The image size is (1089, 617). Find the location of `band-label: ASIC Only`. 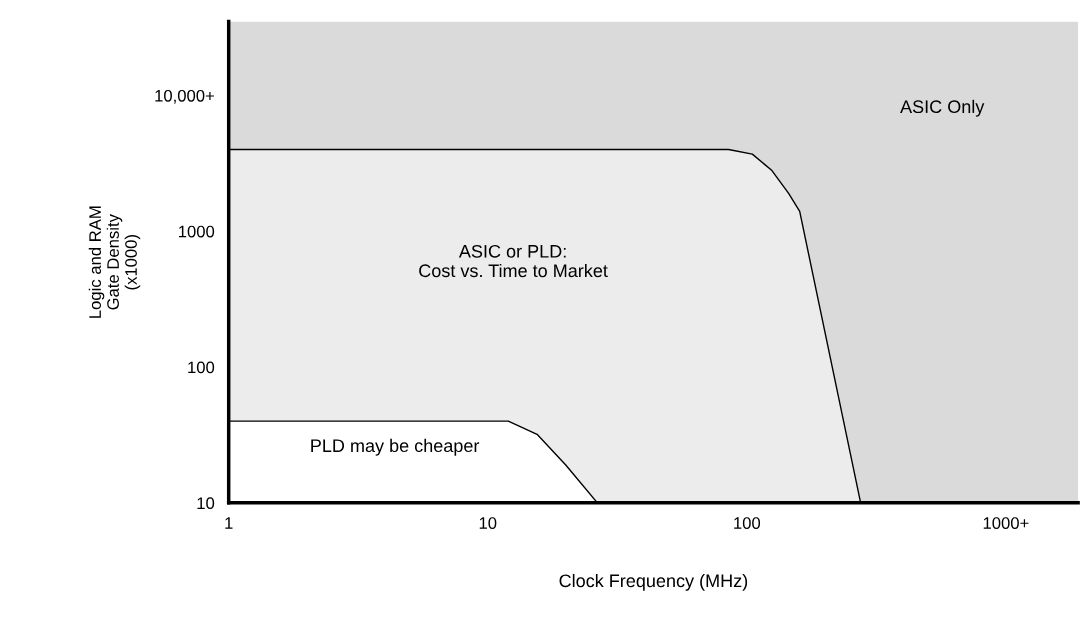

band-label: ASIC Only is located at coordinates (942, 108).